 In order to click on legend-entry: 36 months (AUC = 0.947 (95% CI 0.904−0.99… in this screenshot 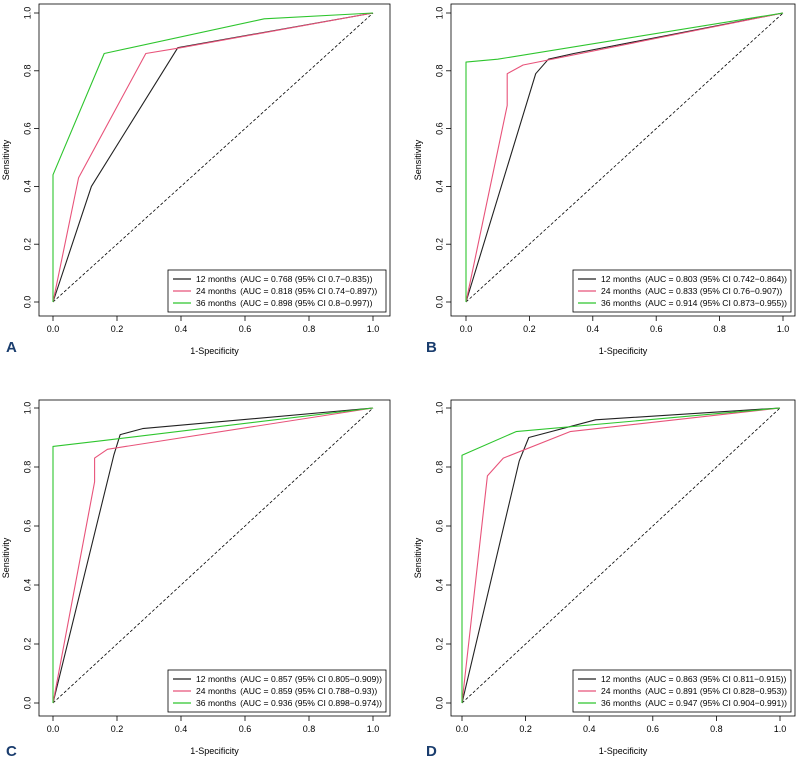, I will do `click(694, 703)`.